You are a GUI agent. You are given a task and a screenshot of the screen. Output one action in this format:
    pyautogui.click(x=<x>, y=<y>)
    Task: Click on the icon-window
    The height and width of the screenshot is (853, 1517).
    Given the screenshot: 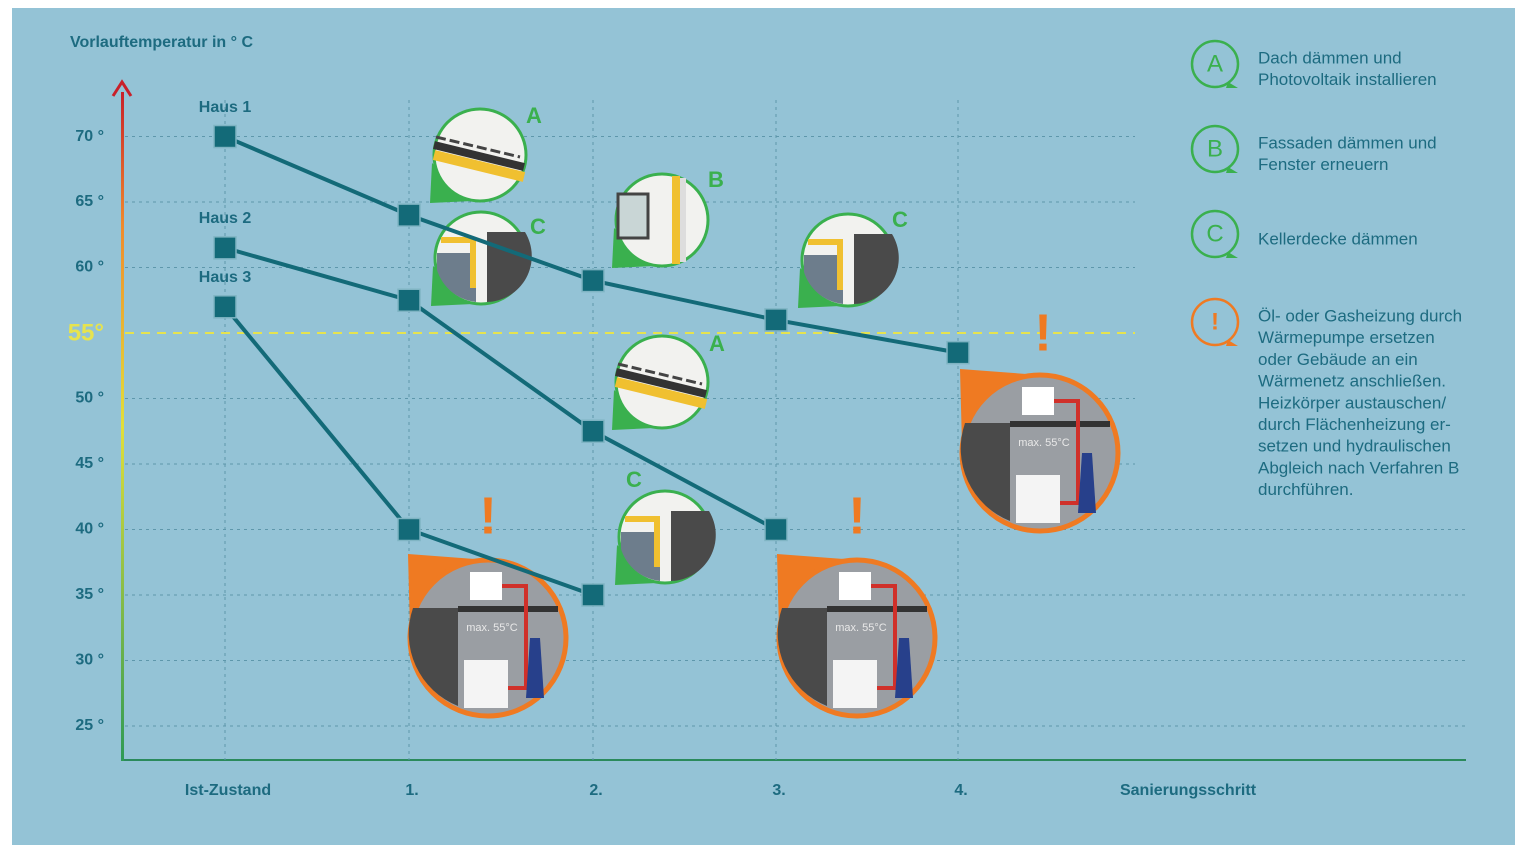 What is the action you would take?
    pyautogui.click(x=633, y=216)
    